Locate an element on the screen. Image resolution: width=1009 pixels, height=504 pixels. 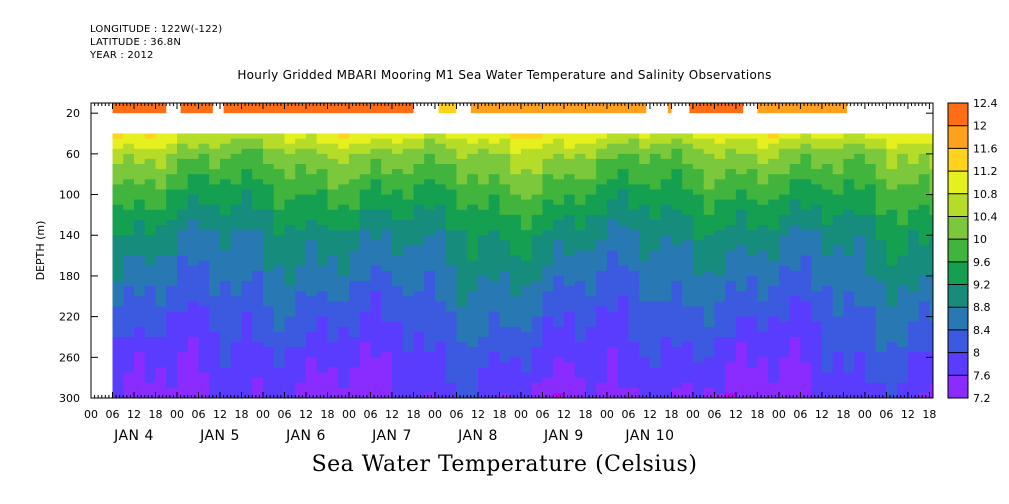
x-hour-label: 06 is located at coordinates (542, 414).